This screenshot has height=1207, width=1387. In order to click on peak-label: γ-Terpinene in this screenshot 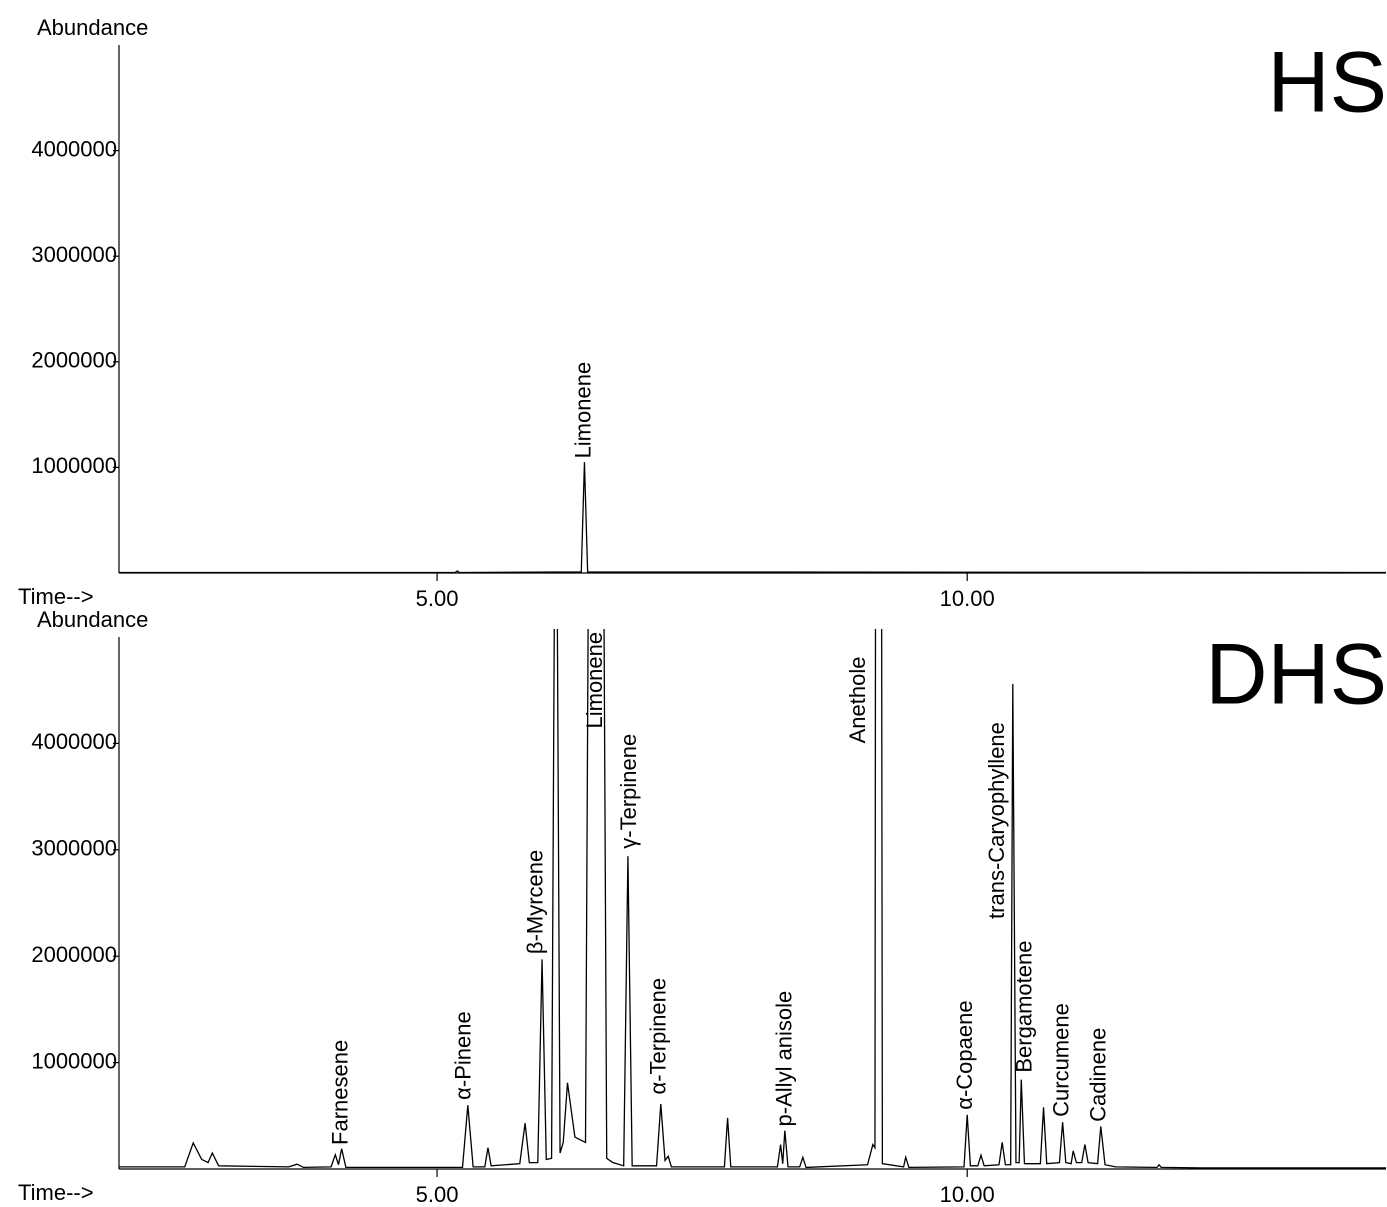, I will do `click(628, 791)`.